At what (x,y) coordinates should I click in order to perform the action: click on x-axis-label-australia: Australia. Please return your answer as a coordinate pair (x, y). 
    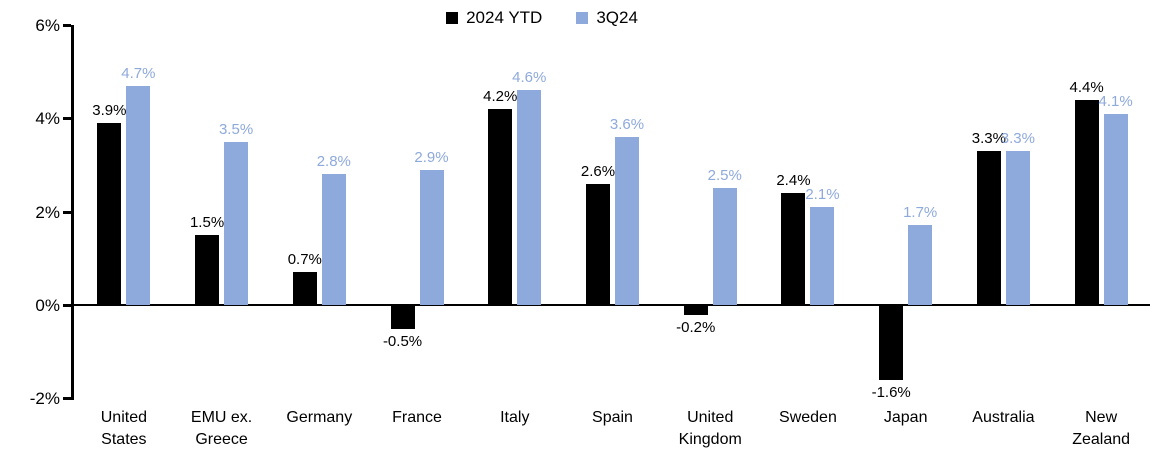
    Looking at the image, I should click on (1003, 418).